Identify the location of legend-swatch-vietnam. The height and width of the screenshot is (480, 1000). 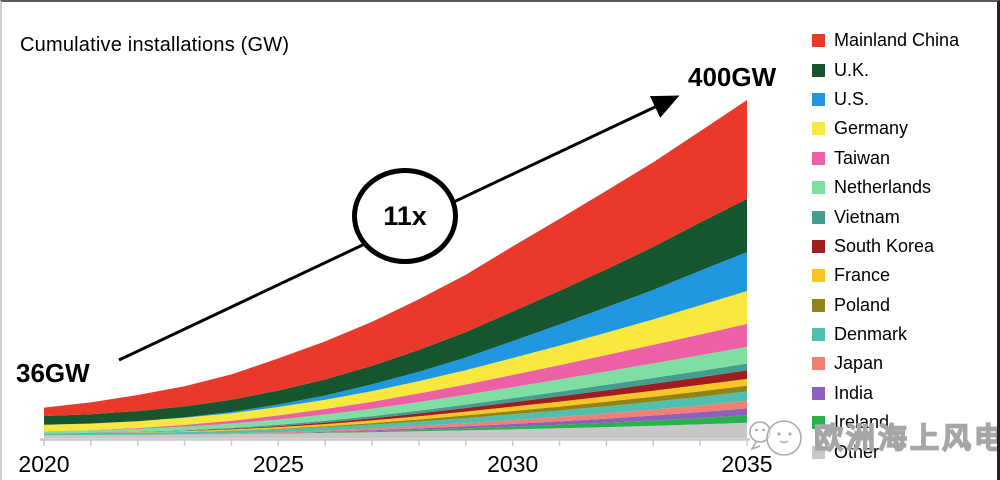
(818, 217).